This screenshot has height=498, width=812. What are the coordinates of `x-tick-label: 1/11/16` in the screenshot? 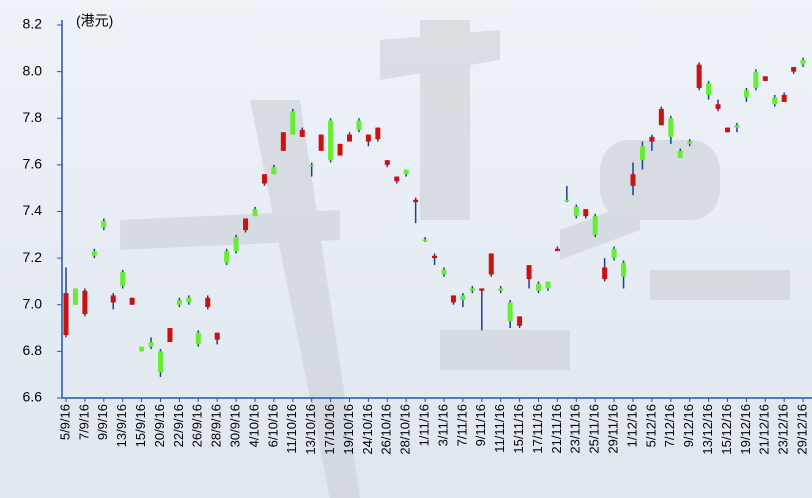 It's located at (424, 425).